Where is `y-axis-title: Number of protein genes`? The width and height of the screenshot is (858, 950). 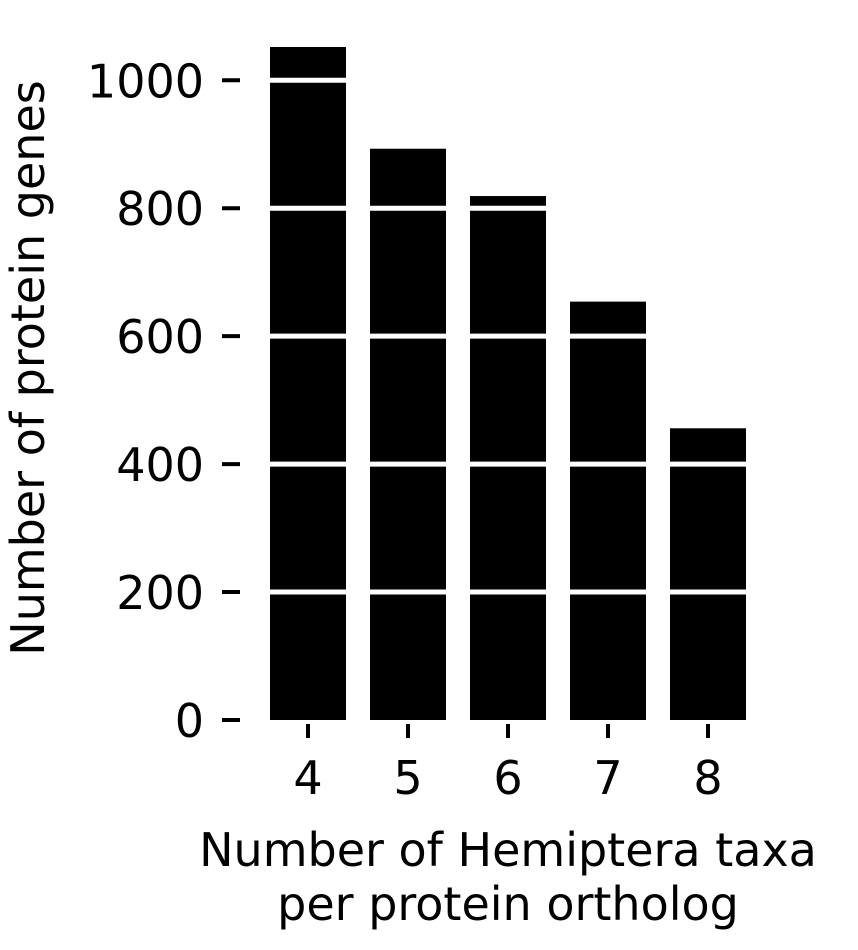
y-axis-title: Number of protein genes is located at coordinates (28, 367).